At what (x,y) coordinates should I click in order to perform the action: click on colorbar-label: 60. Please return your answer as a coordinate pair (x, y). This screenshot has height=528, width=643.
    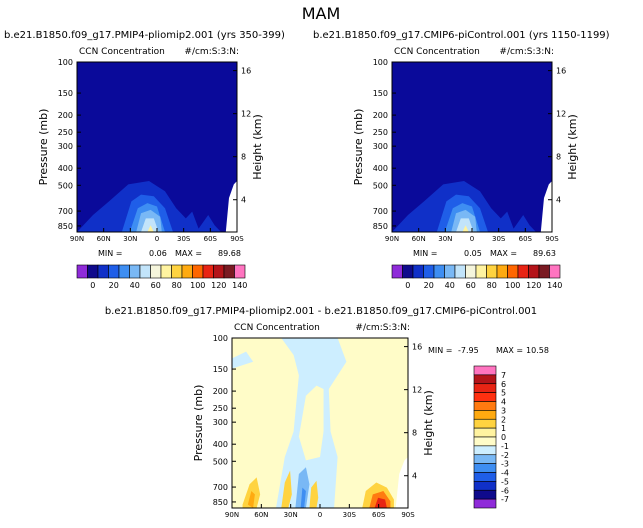
    Looking at the image, I should click on (156, 285).